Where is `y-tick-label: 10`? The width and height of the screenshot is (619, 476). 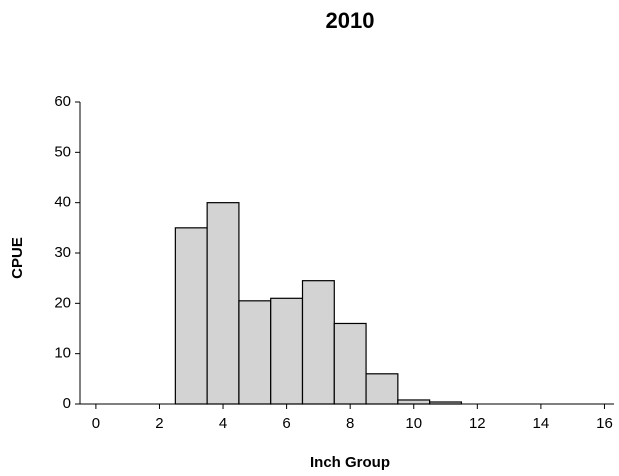
y-tick-label: 10 is located at coordinates (62, 353).